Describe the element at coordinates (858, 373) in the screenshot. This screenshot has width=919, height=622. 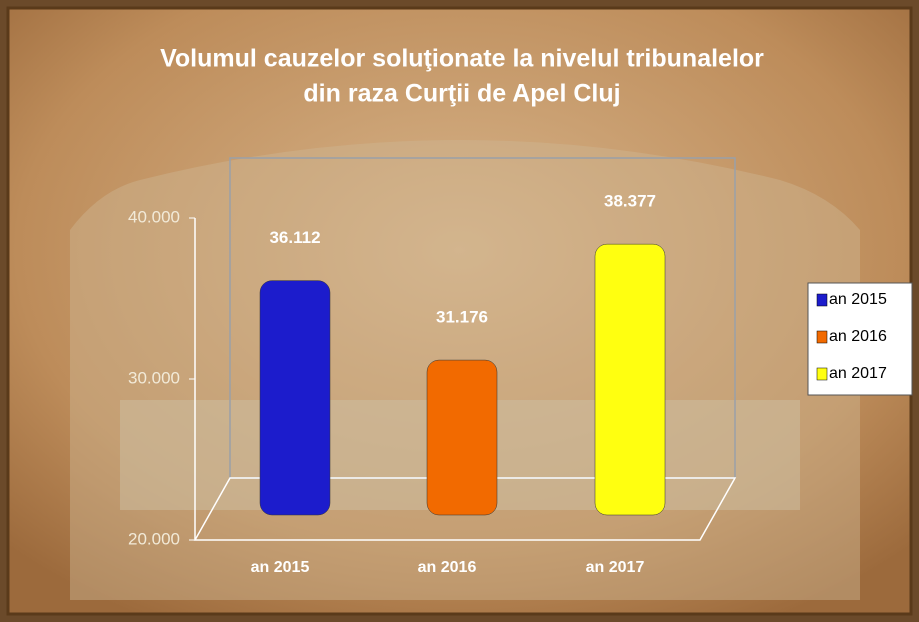
I see `legend-label: an 2017` at that location.